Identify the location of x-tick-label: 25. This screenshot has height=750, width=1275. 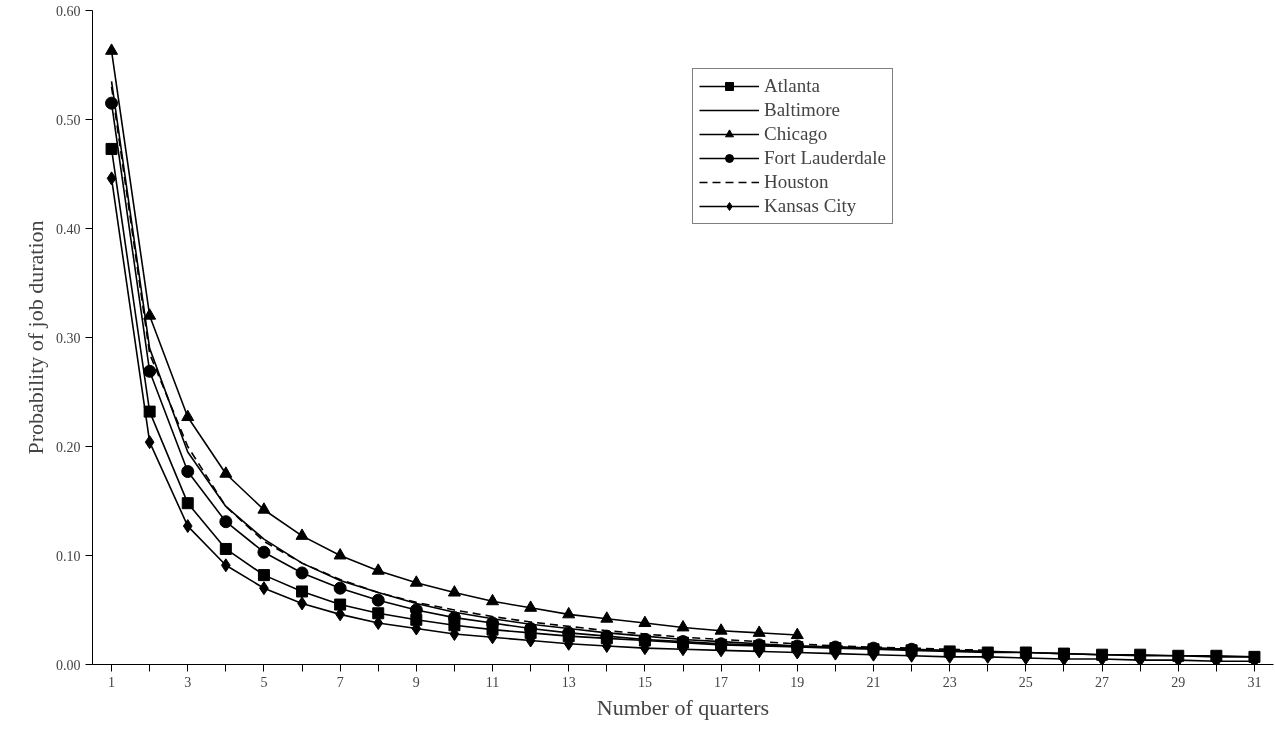
(1025, 682).